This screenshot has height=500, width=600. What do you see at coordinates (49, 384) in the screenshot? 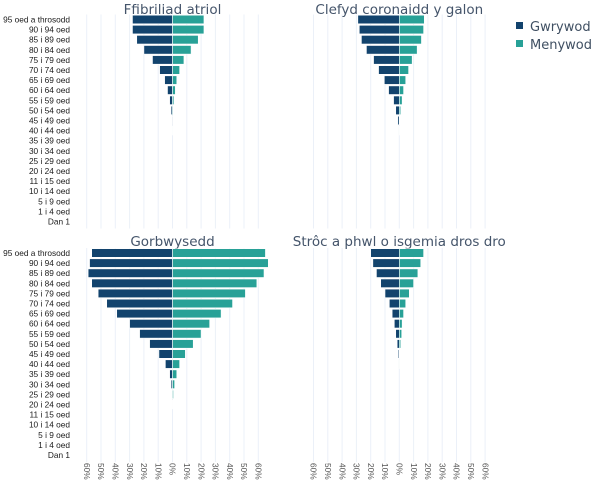
I see `y-tick-label: 30 i 34 oed` at bounding box center [49, 384].